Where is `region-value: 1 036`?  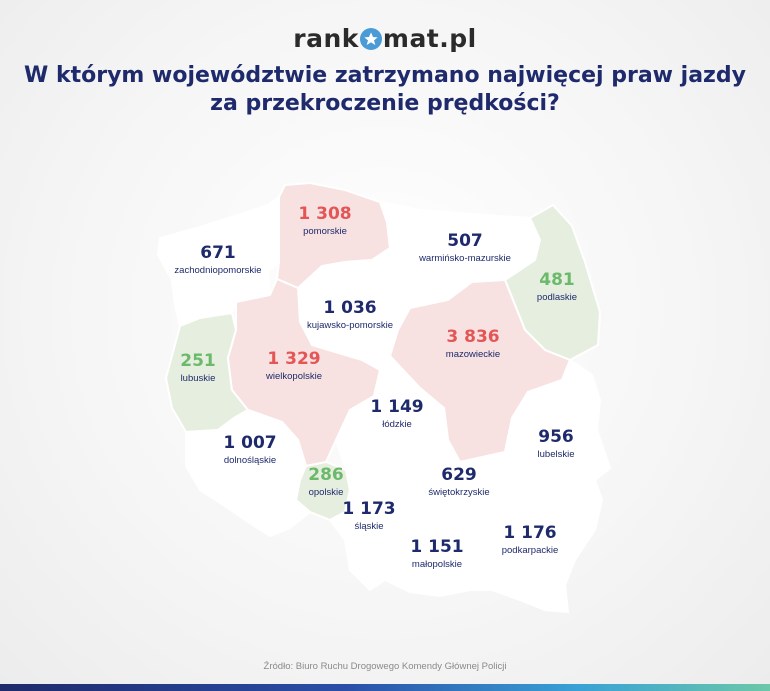
region-value: 1 036 is located at coordinates (350, 308).